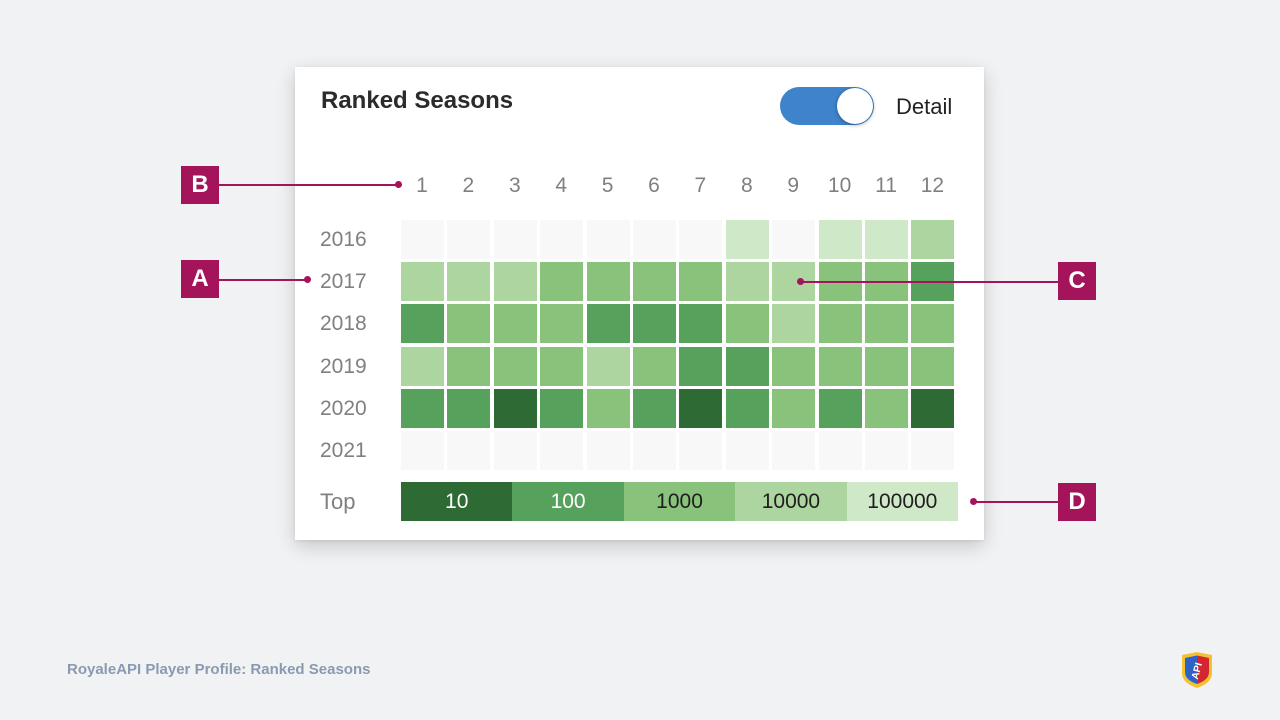 The height and width of the screenshot is (720, 1280). Describe the element at coordinates (200, 185) in the screenshot. I see `callout-b: B` at that location.